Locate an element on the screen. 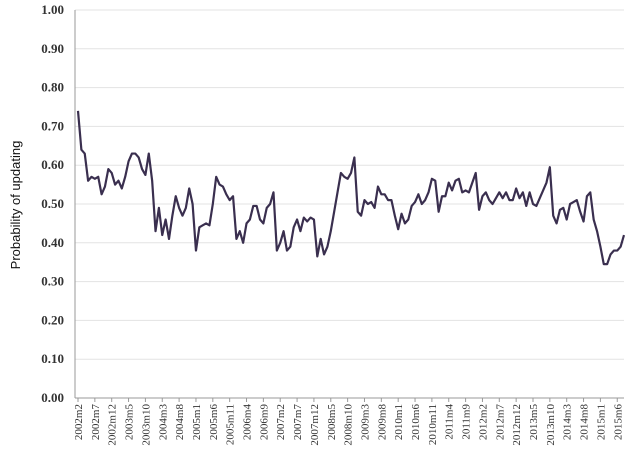  y-tick-label: 0.50 is located at coordinates (52, 203).